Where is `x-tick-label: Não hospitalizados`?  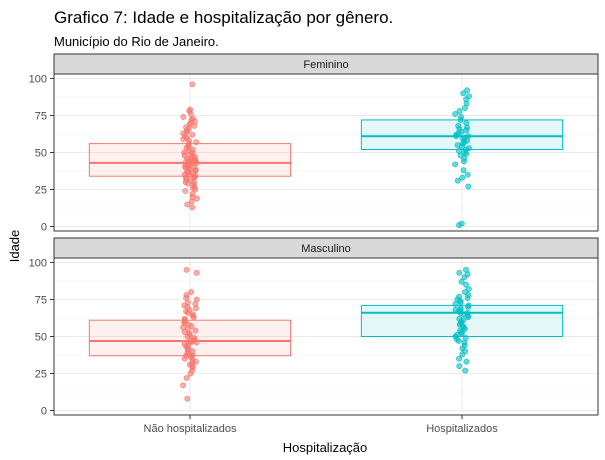
x-tick-label: Não hospitalizados is located at coordinates (190, 429).